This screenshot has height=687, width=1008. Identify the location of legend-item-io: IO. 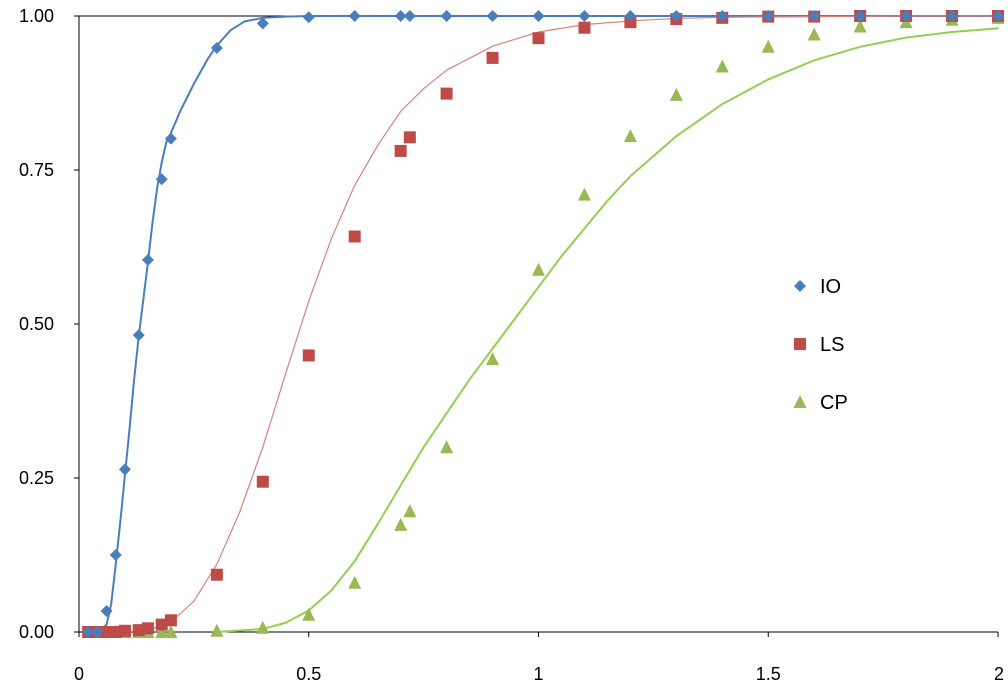
(817, 287).